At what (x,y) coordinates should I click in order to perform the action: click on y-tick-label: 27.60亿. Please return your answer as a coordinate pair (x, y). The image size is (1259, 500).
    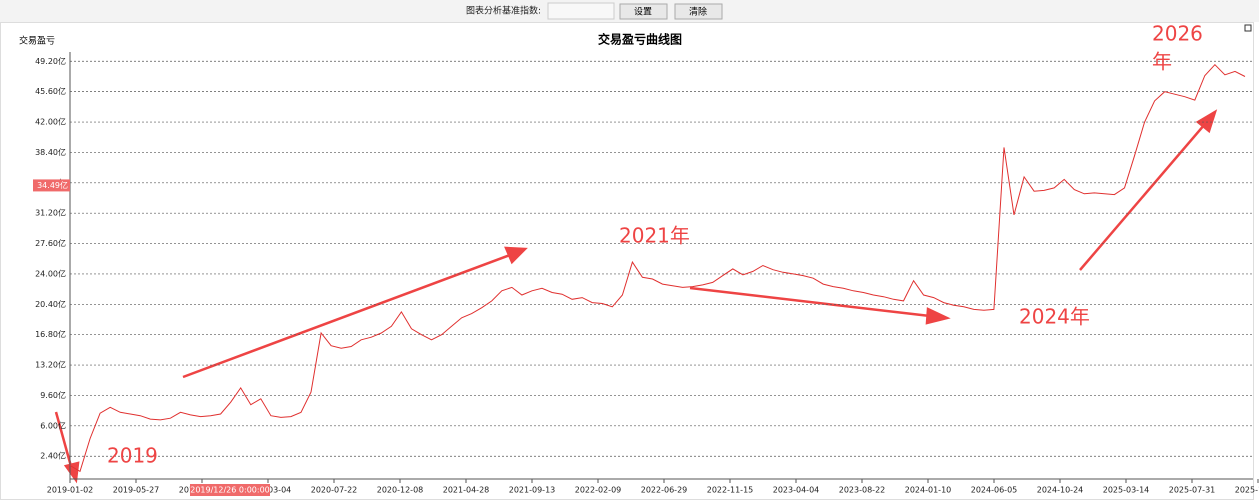
    Looking at the image, I should click on (50, 243).